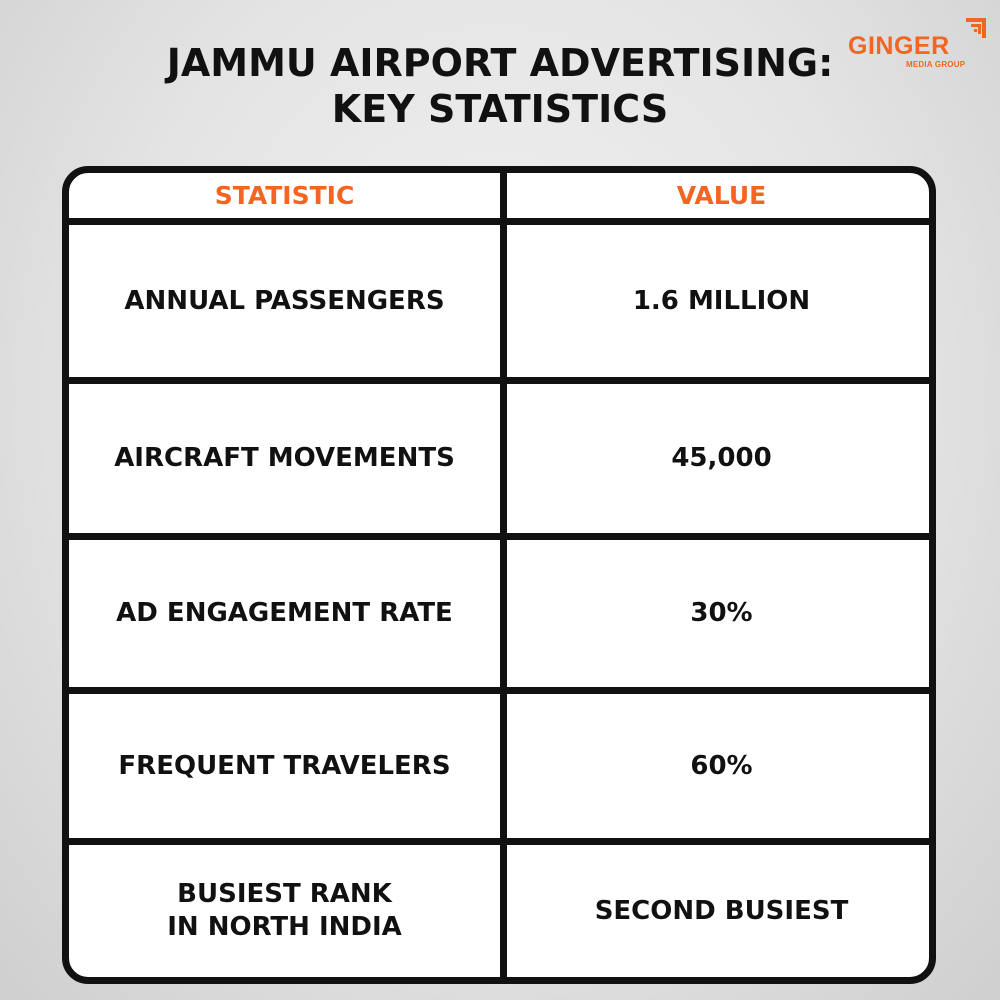 The width and height of the screenshot is (1000, 1000). What do you see at coordinates (284, 195) in the screenshot?
I see `header-statistic: STATISTIC` at bounding box center [284, 195].